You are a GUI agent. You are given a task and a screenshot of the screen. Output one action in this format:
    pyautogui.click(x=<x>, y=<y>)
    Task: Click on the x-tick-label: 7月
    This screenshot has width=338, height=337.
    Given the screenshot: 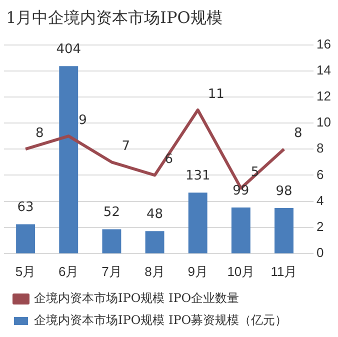 What is the action you would take?
    pyautogui.click(x=112, y=271)
    